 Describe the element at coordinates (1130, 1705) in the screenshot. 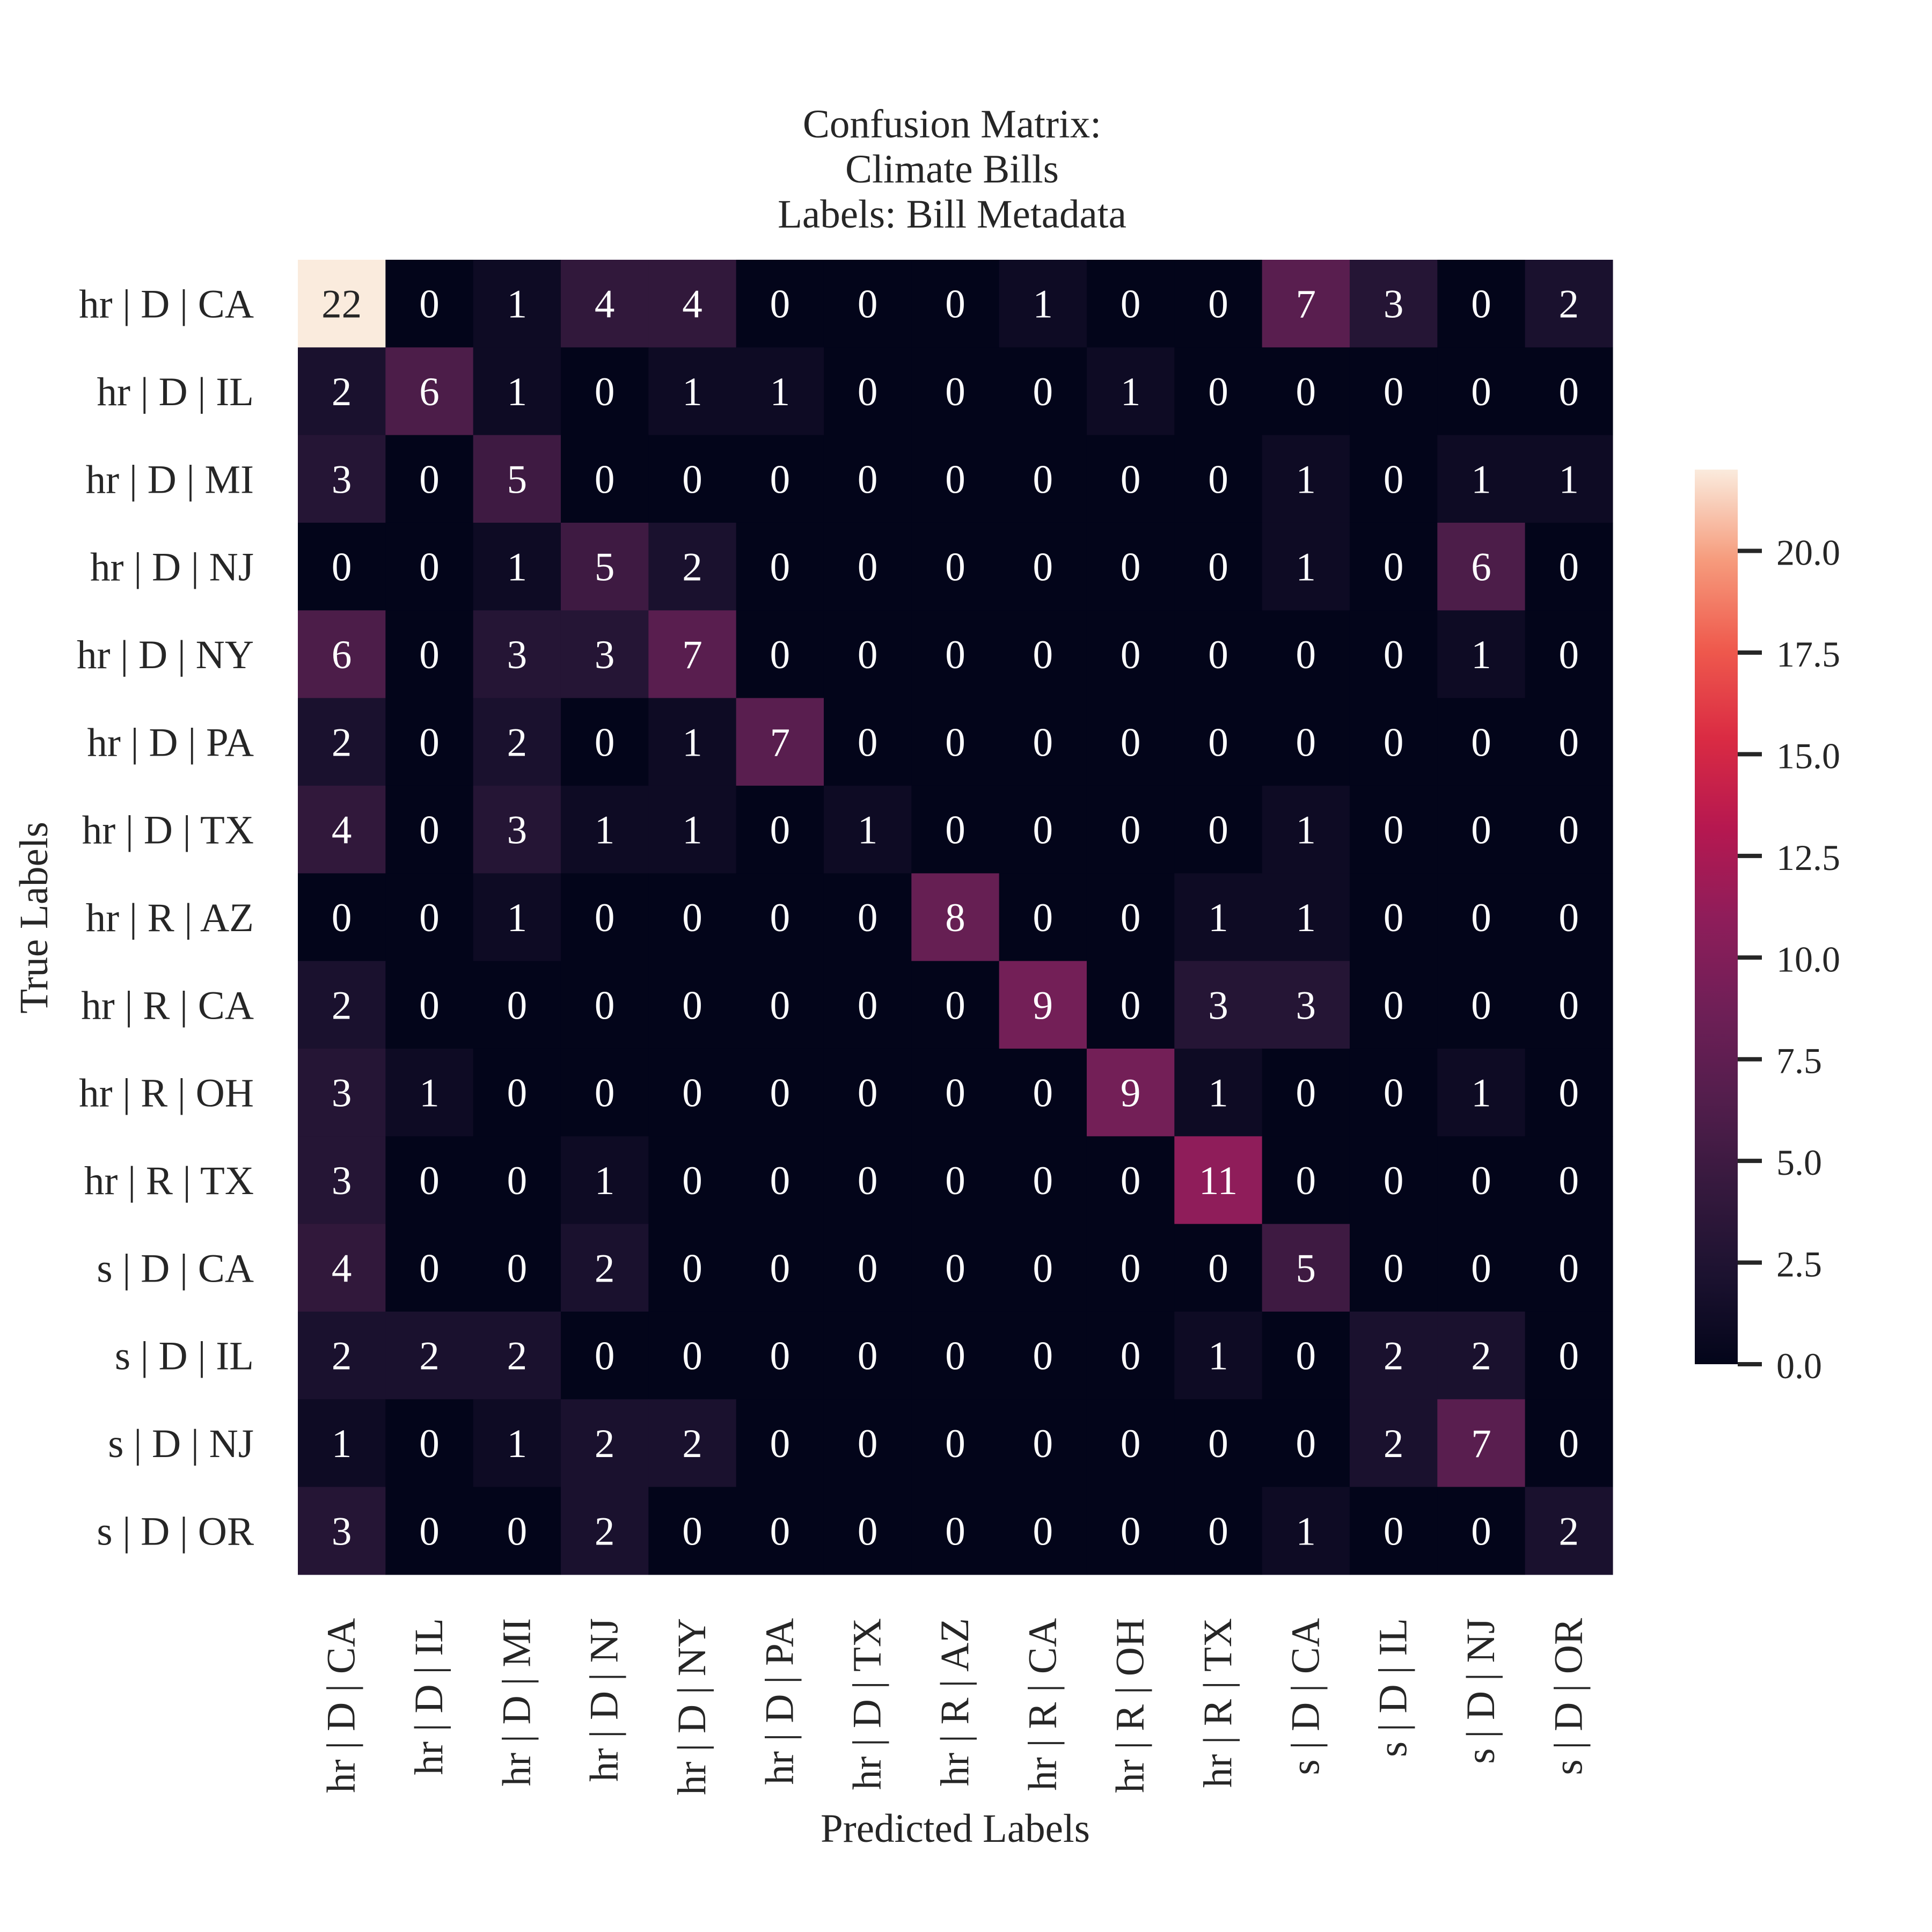

I see `x-tick-label: hr | R | OH` at that location.